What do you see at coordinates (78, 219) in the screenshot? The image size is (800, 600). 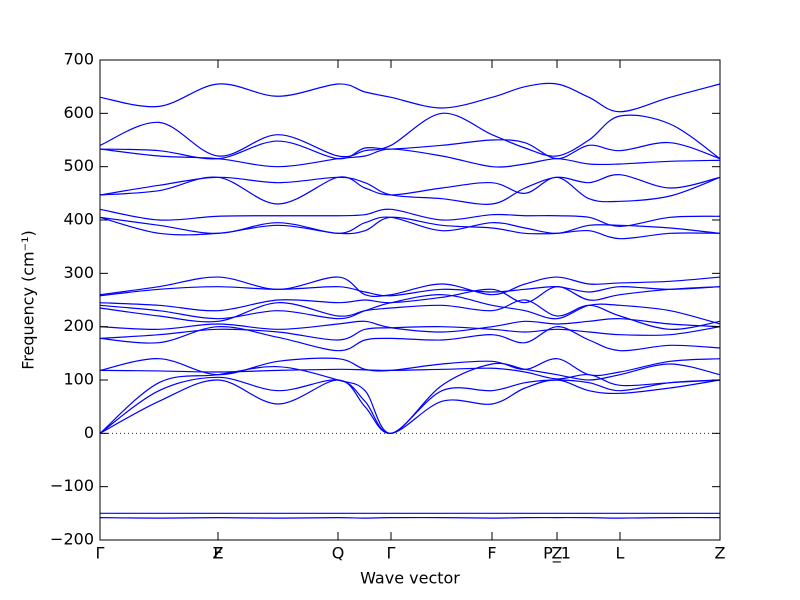 I see `y-tick-label: 400` at bounding box center [78, 219].